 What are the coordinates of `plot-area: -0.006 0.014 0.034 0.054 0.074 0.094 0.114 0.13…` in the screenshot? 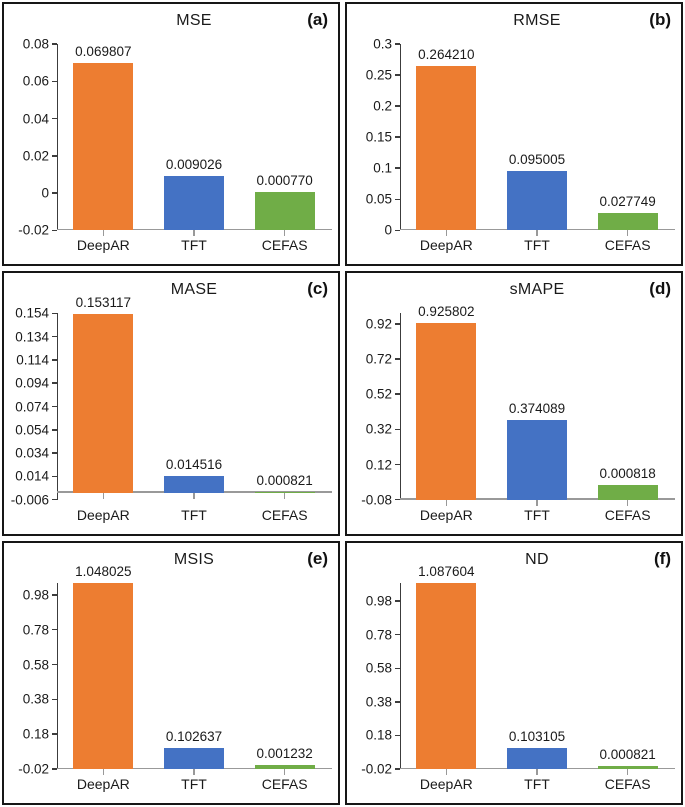 It's located at (171, 409).